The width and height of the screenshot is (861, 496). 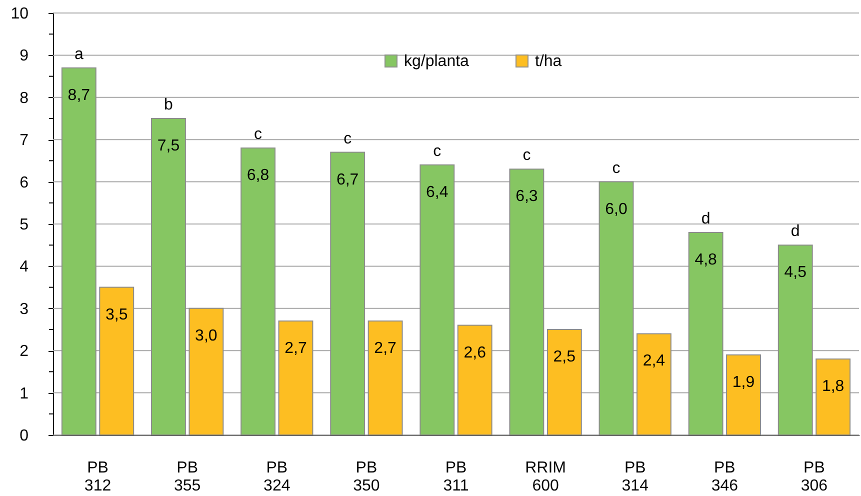 What do you see at coordinates (79, 54) in the screenshot?
I see `annotation: a` at bounding box center [79, 54].